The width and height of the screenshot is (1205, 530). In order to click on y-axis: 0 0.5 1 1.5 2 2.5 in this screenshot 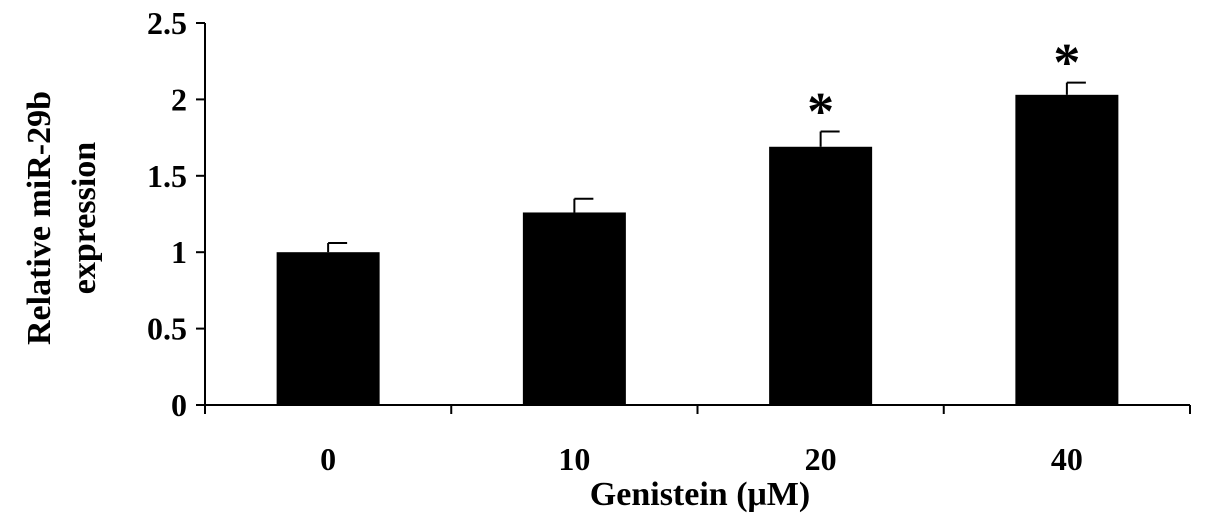, I will do `click(176, 214)`.